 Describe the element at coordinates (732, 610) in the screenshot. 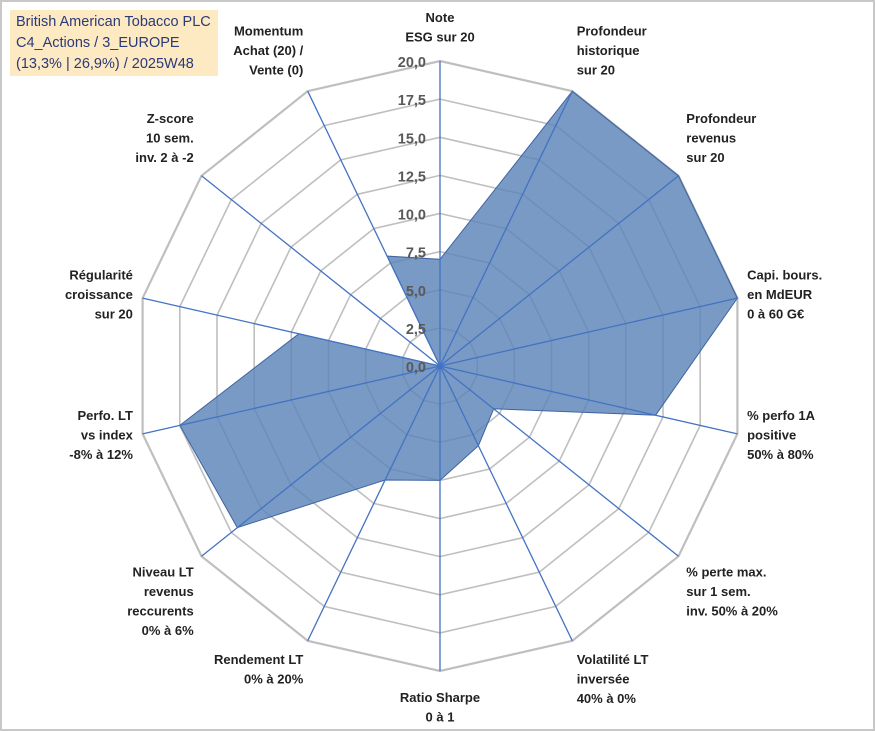

I see `category-label-line: inv. 50% à 20%` at that location.